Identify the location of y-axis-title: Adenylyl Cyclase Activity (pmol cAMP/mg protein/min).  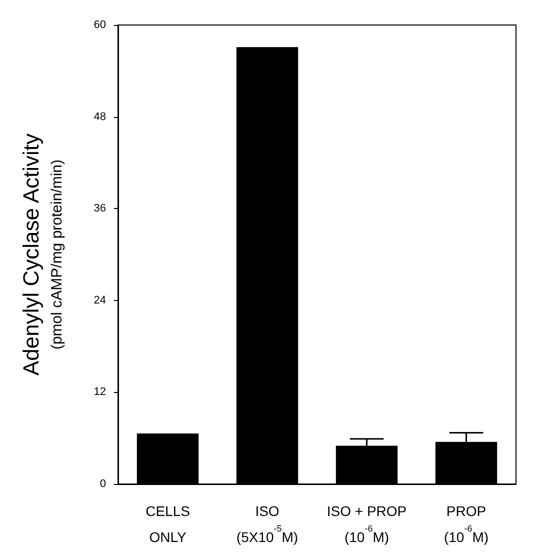
(42, 254).